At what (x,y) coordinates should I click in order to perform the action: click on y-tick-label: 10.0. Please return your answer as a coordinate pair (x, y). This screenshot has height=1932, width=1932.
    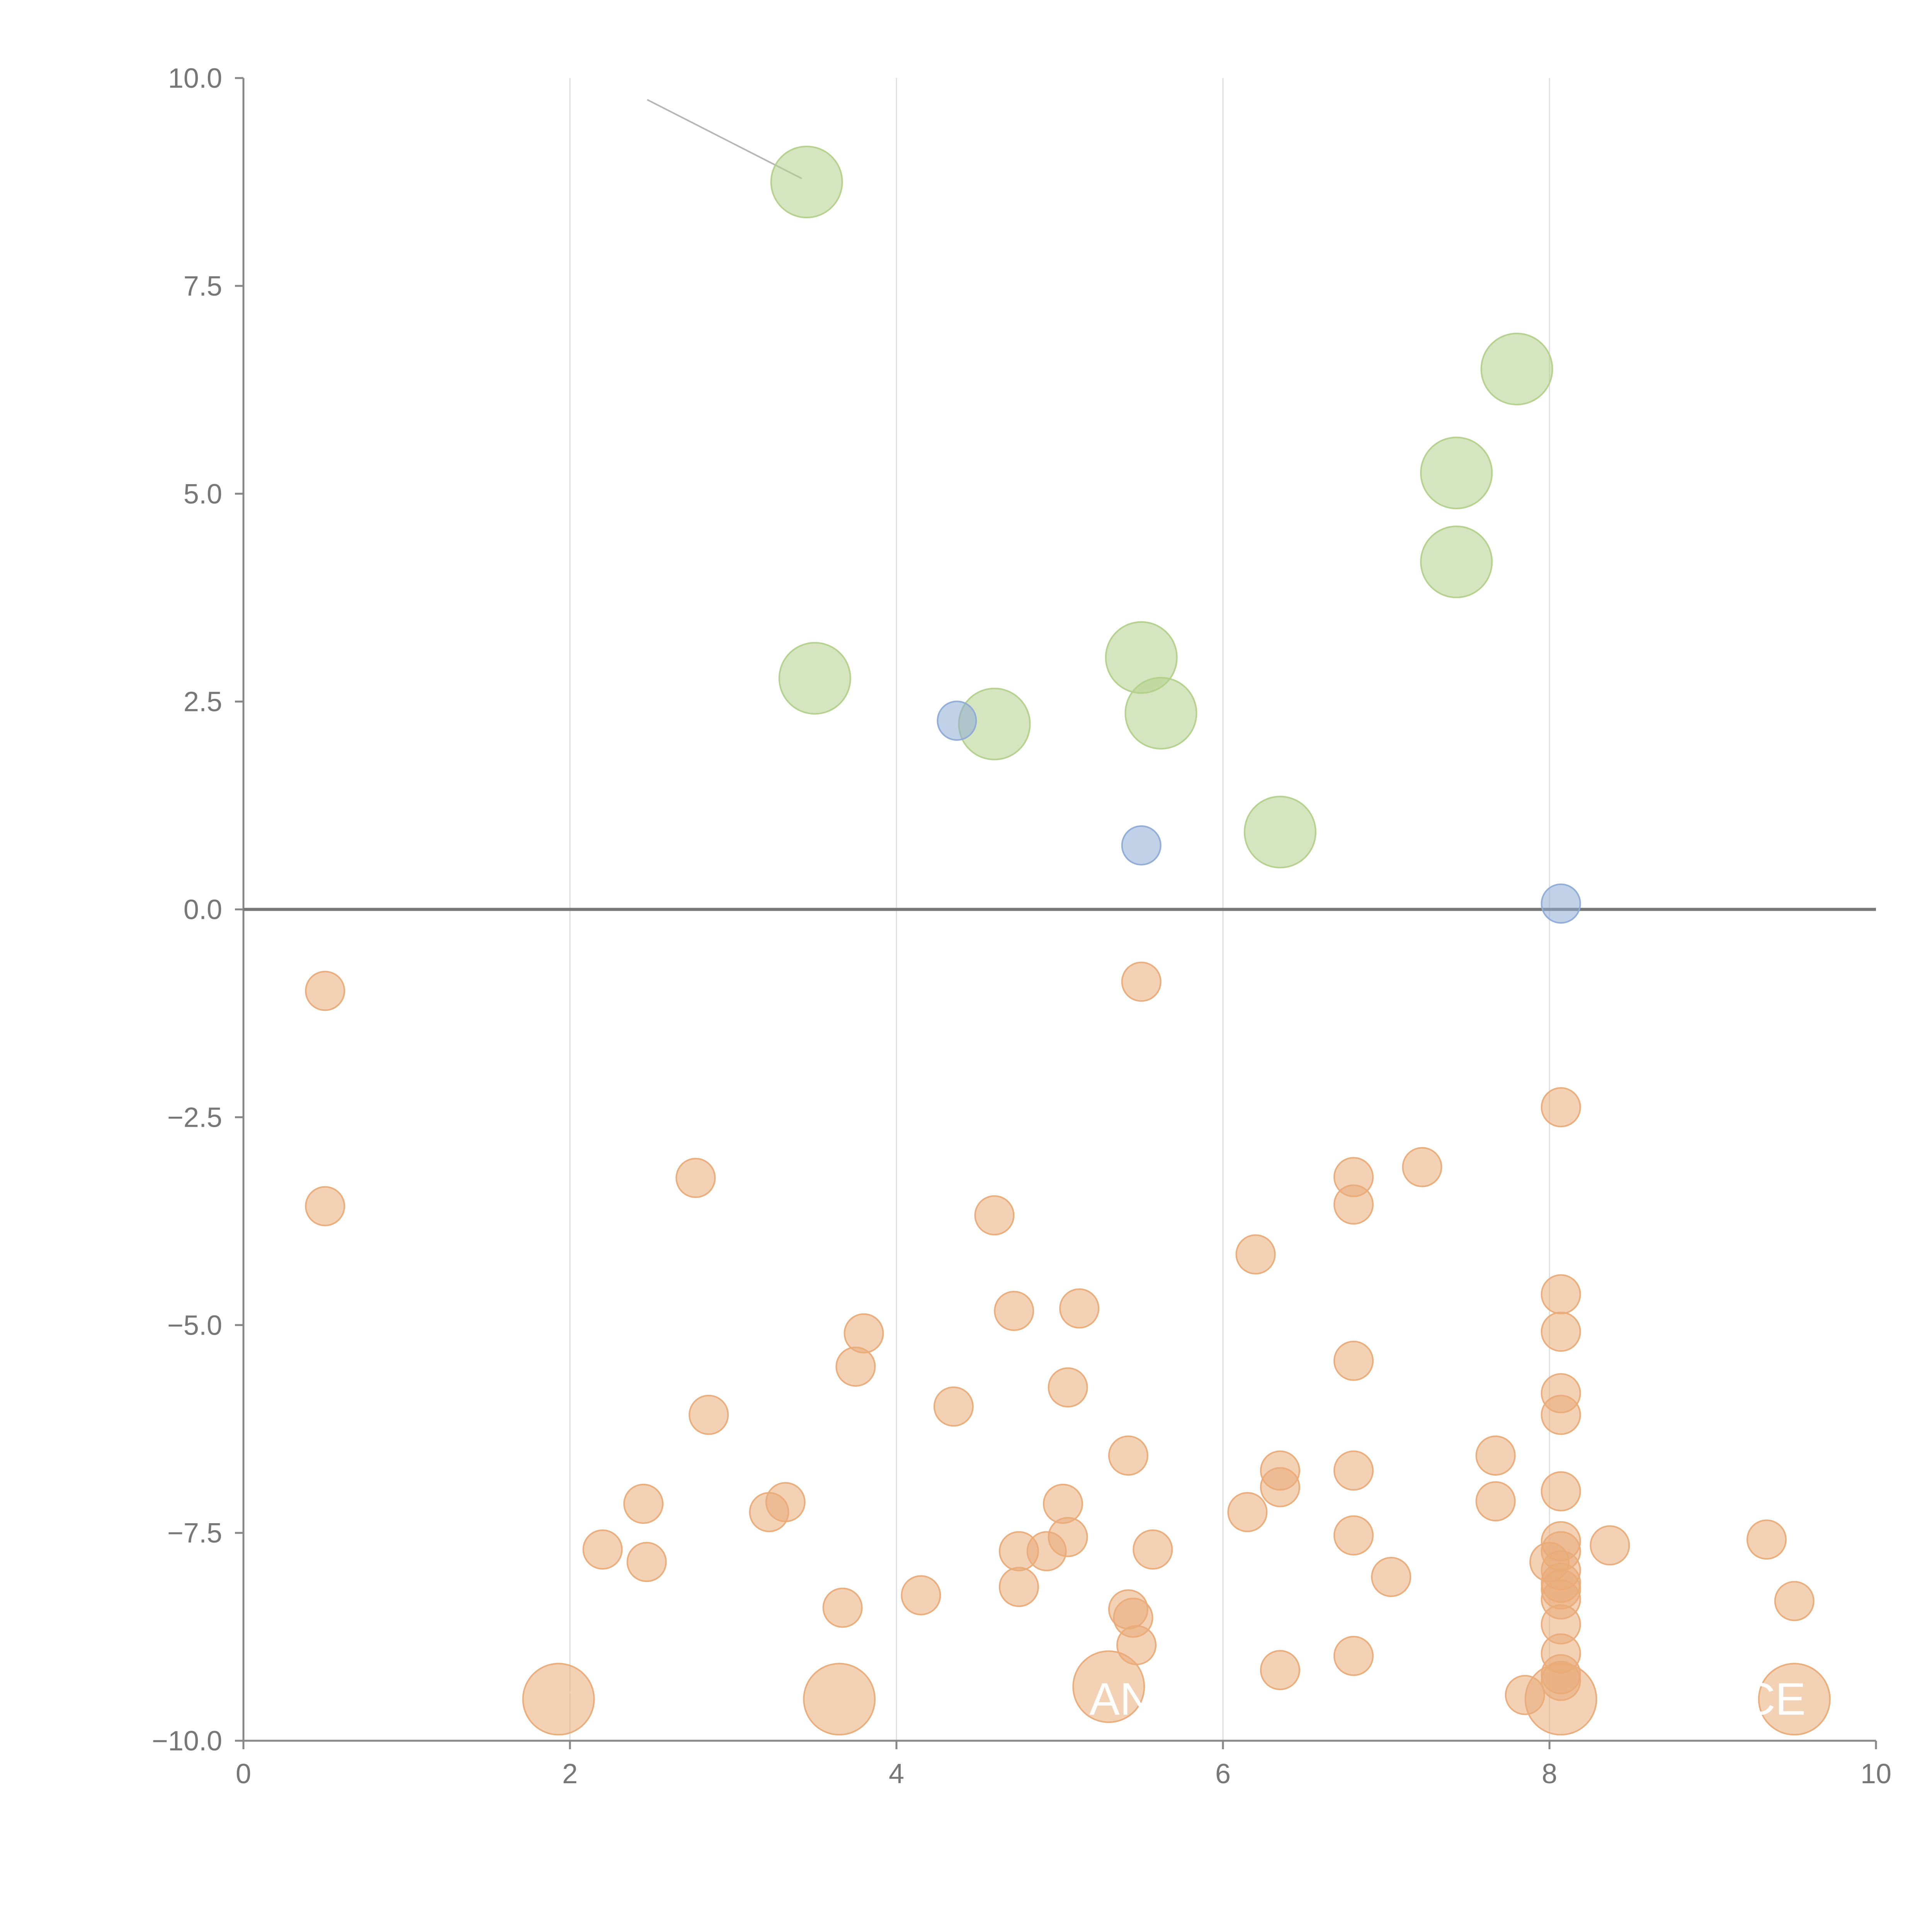
    Looking at the image, I should click on (195, 78).